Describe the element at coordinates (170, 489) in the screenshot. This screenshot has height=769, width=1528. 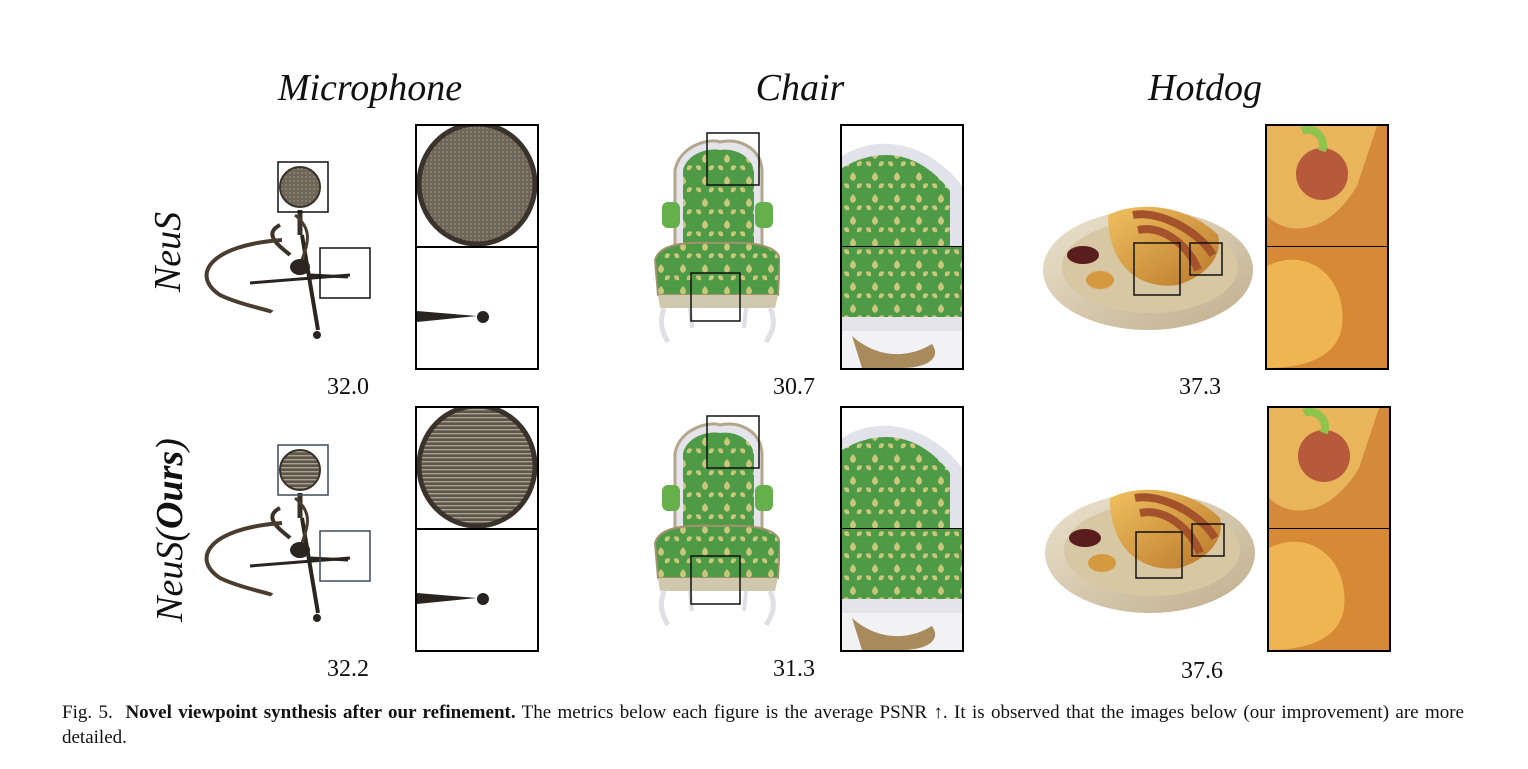
I see `row-label-ours: Ours` at that location.